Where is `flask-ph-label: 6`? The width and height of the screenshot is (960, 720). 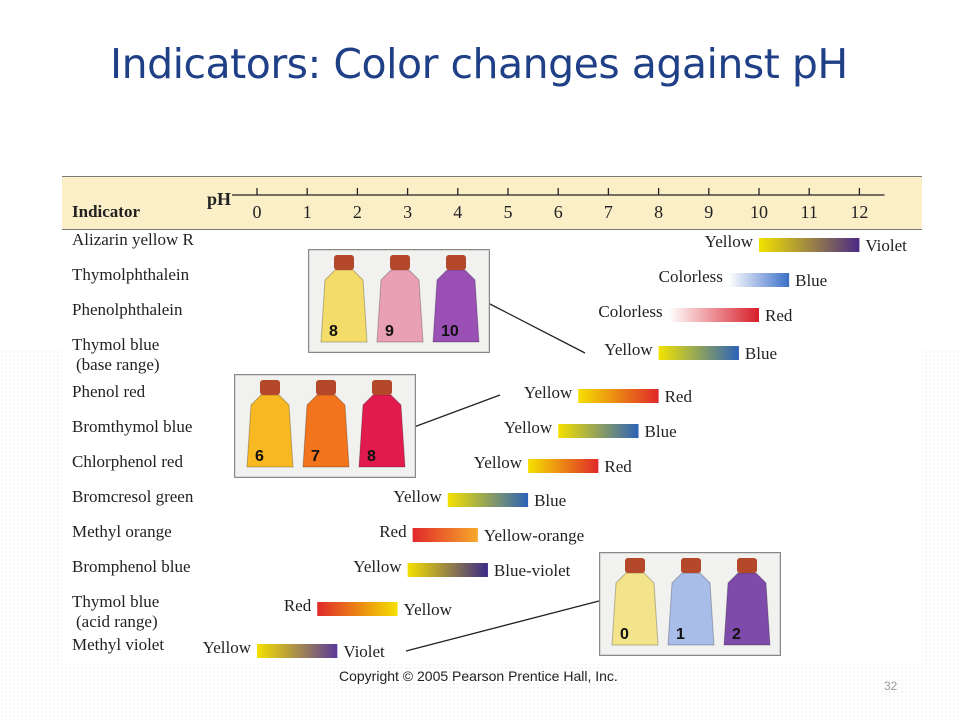 flask-ph-label: 6 is located at coordinates (259, 456).